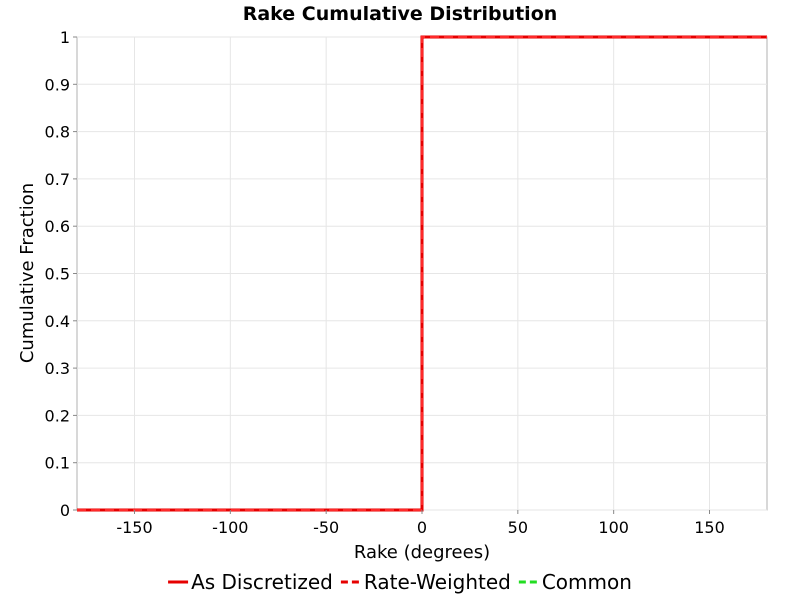 The image size is (800, 600). What do you see at coordinates (422, 527) in the screenshot?
I see `x-tick-label: 0` at bounding box center [422, 527].